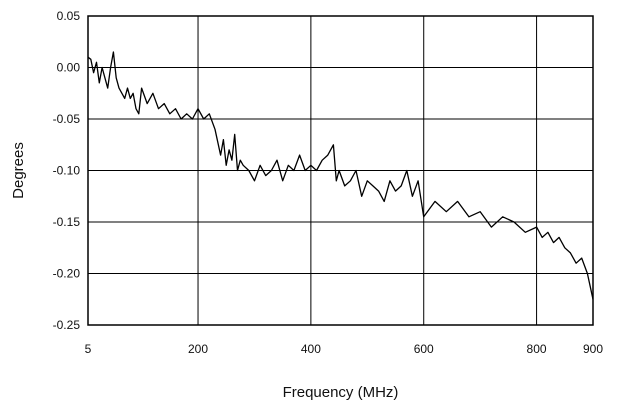  I want to click on y-tick-label: 0.00, so click(69, 68).